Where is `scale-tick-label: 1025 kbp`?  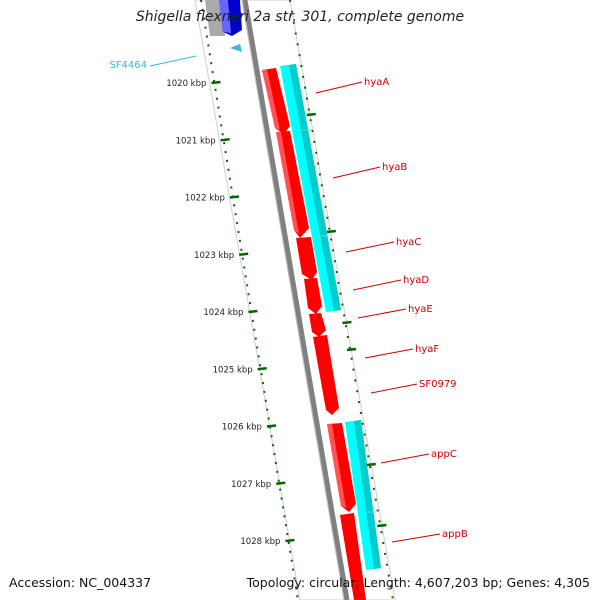 scale-tick-label: 1025 kbp is located at coordinates (233, 370).